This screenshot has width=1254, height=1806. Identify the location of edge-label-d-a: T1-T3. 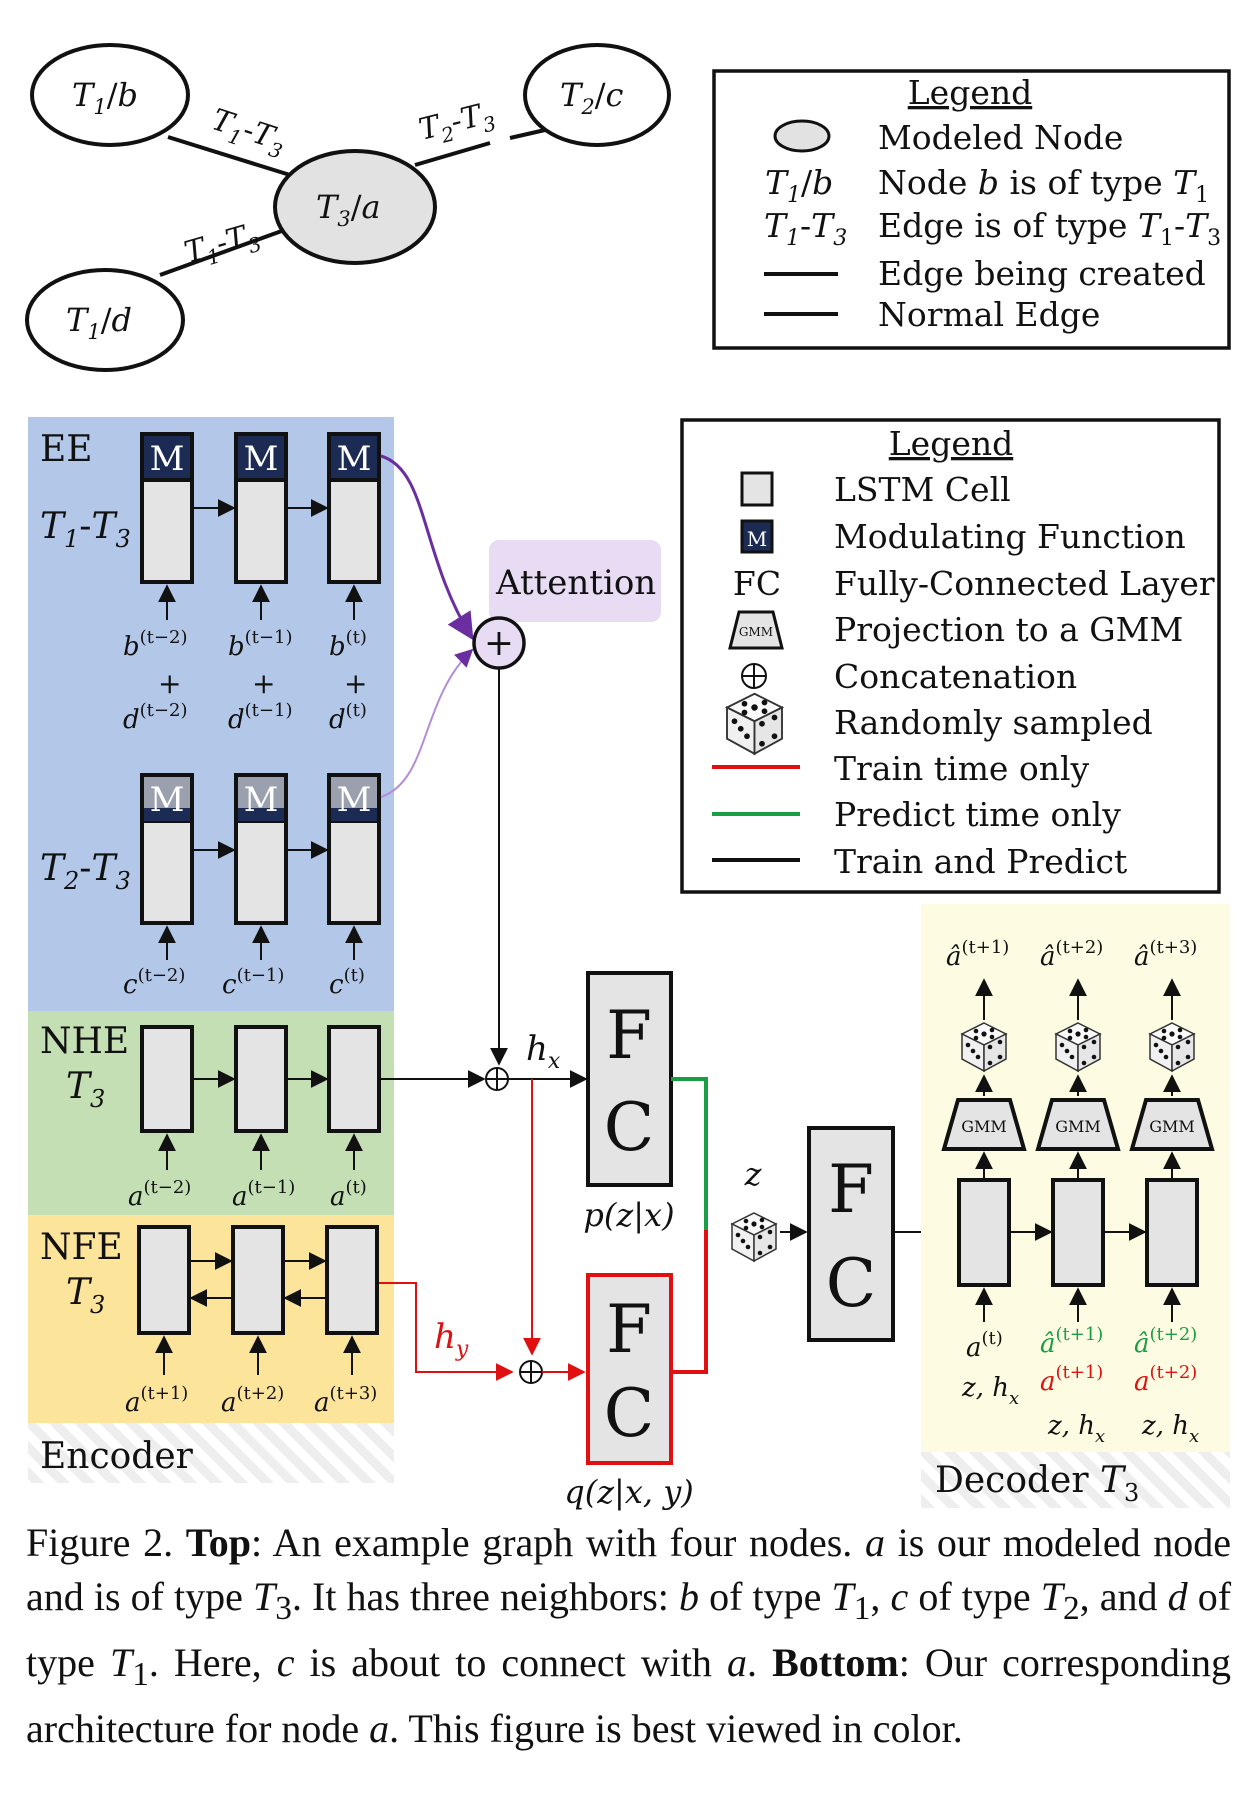
(223, 245).